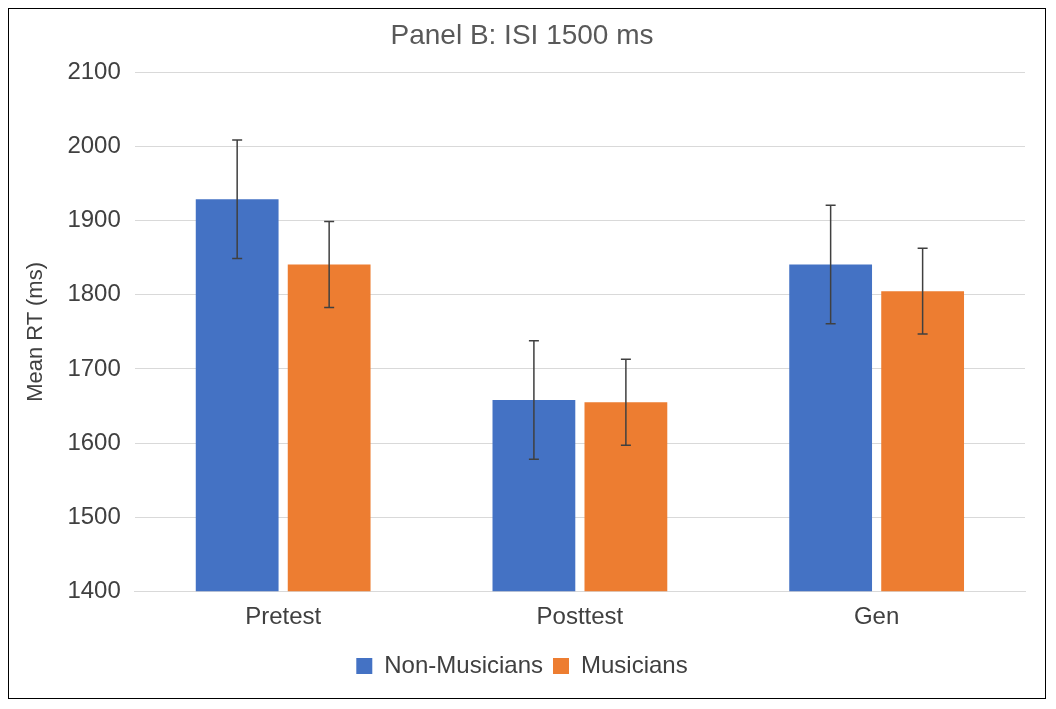 Image resolution: width=1056 pixels, height=709 pixels. What do you see at coordinates (522, 34) in the screenshot?
I see `chart-title: Panel B: ISI 1500 ms` at bounding box center [522, 34].